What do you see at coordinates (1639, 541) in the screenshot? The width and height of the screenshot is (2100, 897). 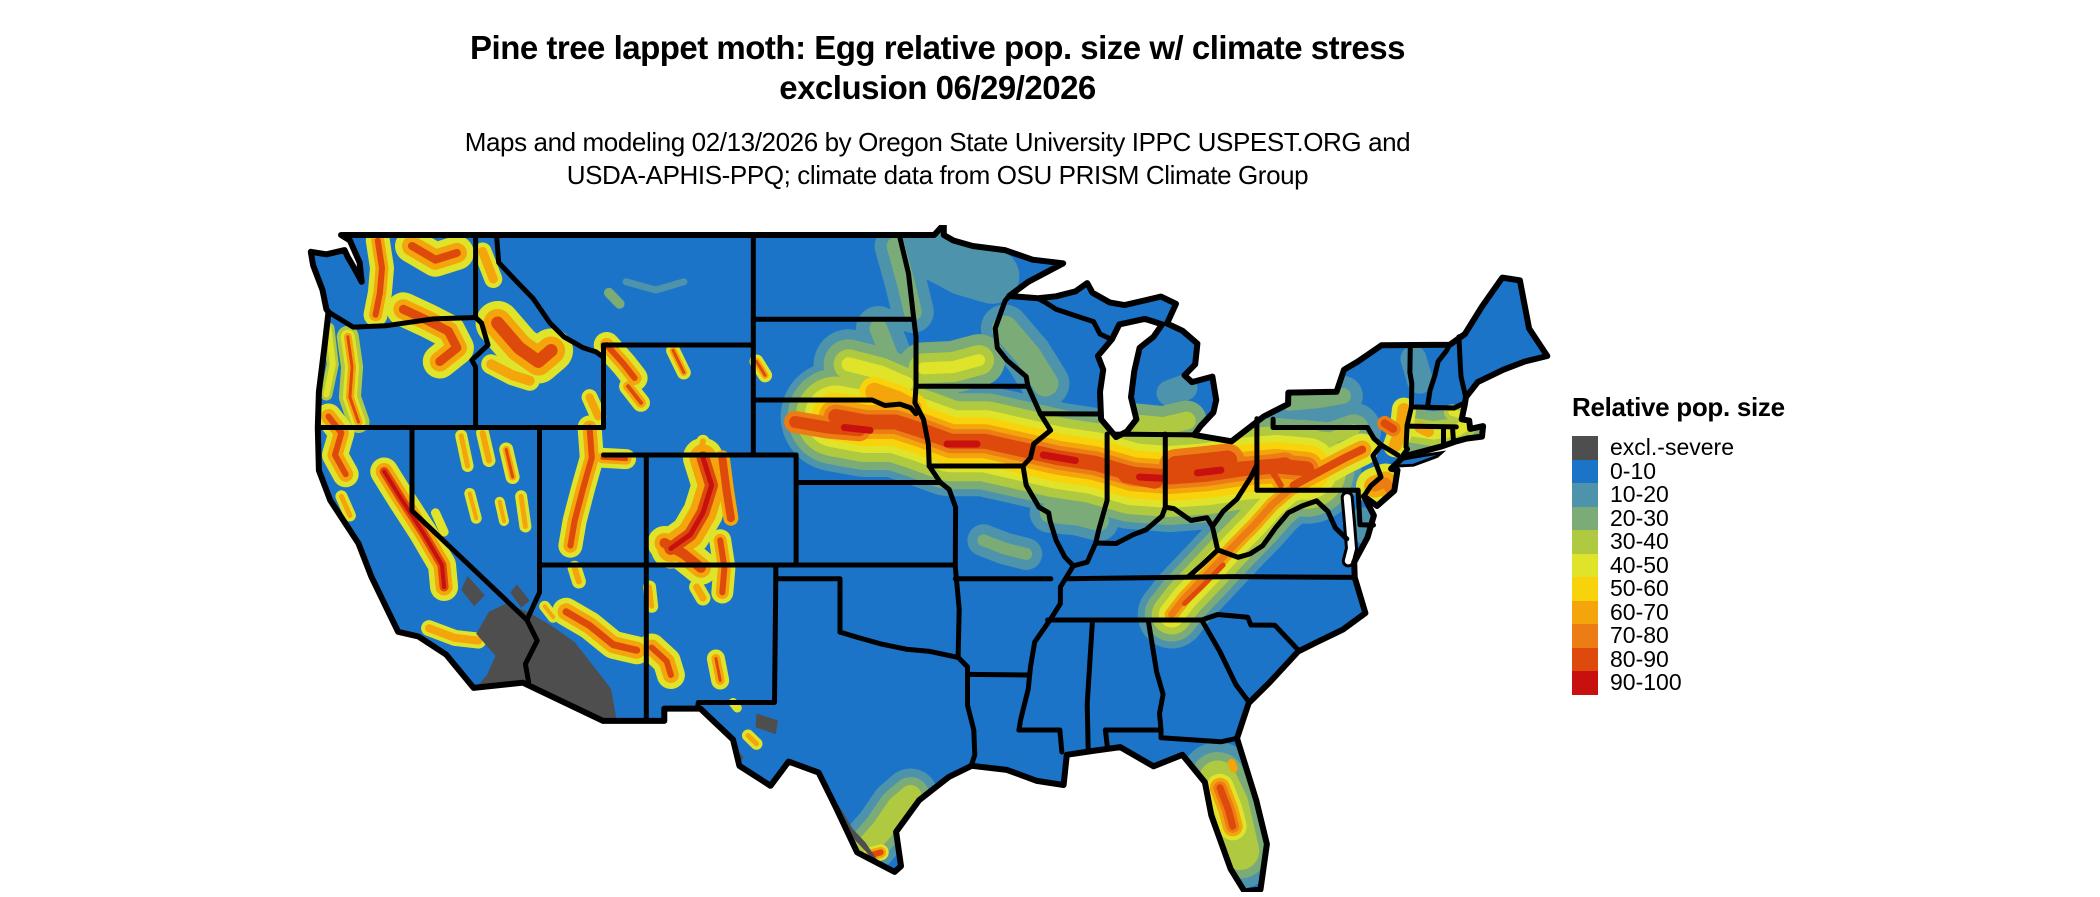 I see `legend-item-label: 30-40` at bounding box center [1639, 541].